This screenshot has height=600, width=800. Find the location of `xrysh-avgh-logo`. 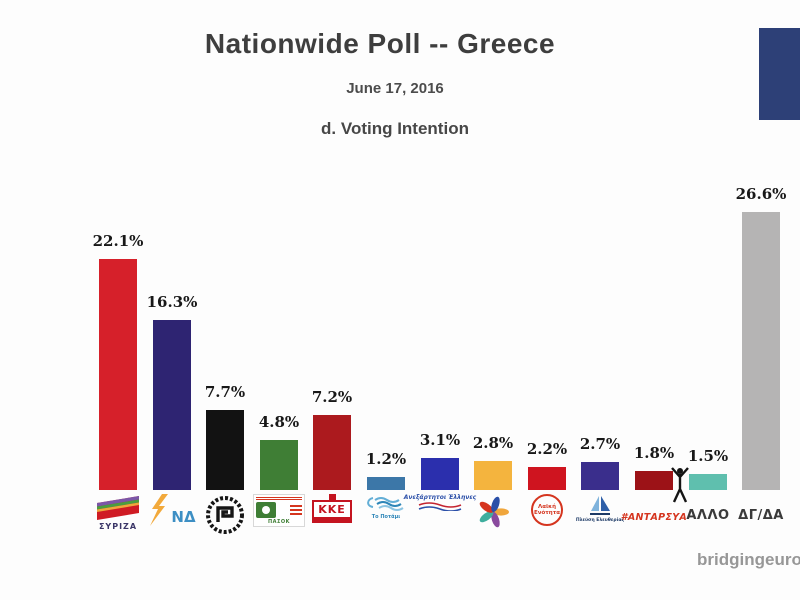

xrysh-avgh-logo is located at coordinates (225, 515).